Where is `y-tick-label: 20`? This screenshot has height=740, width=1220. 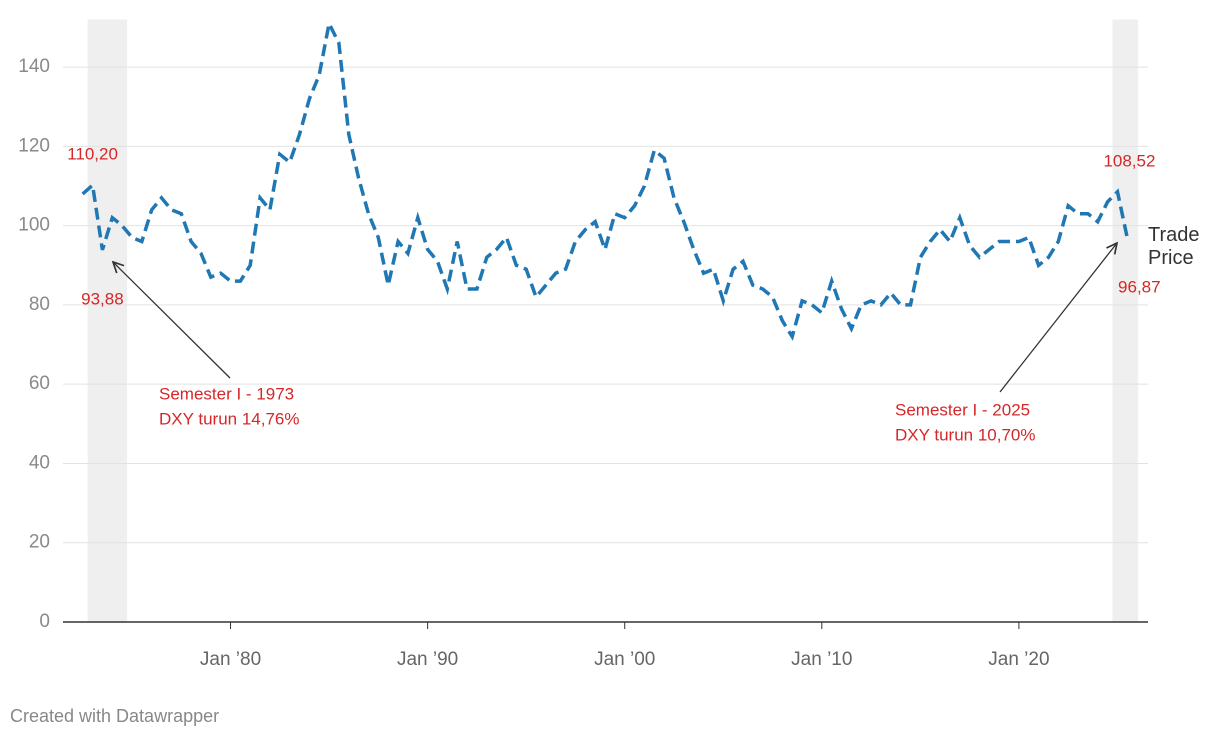 y-tick-label: 20 is located at coordinates (39, 542).